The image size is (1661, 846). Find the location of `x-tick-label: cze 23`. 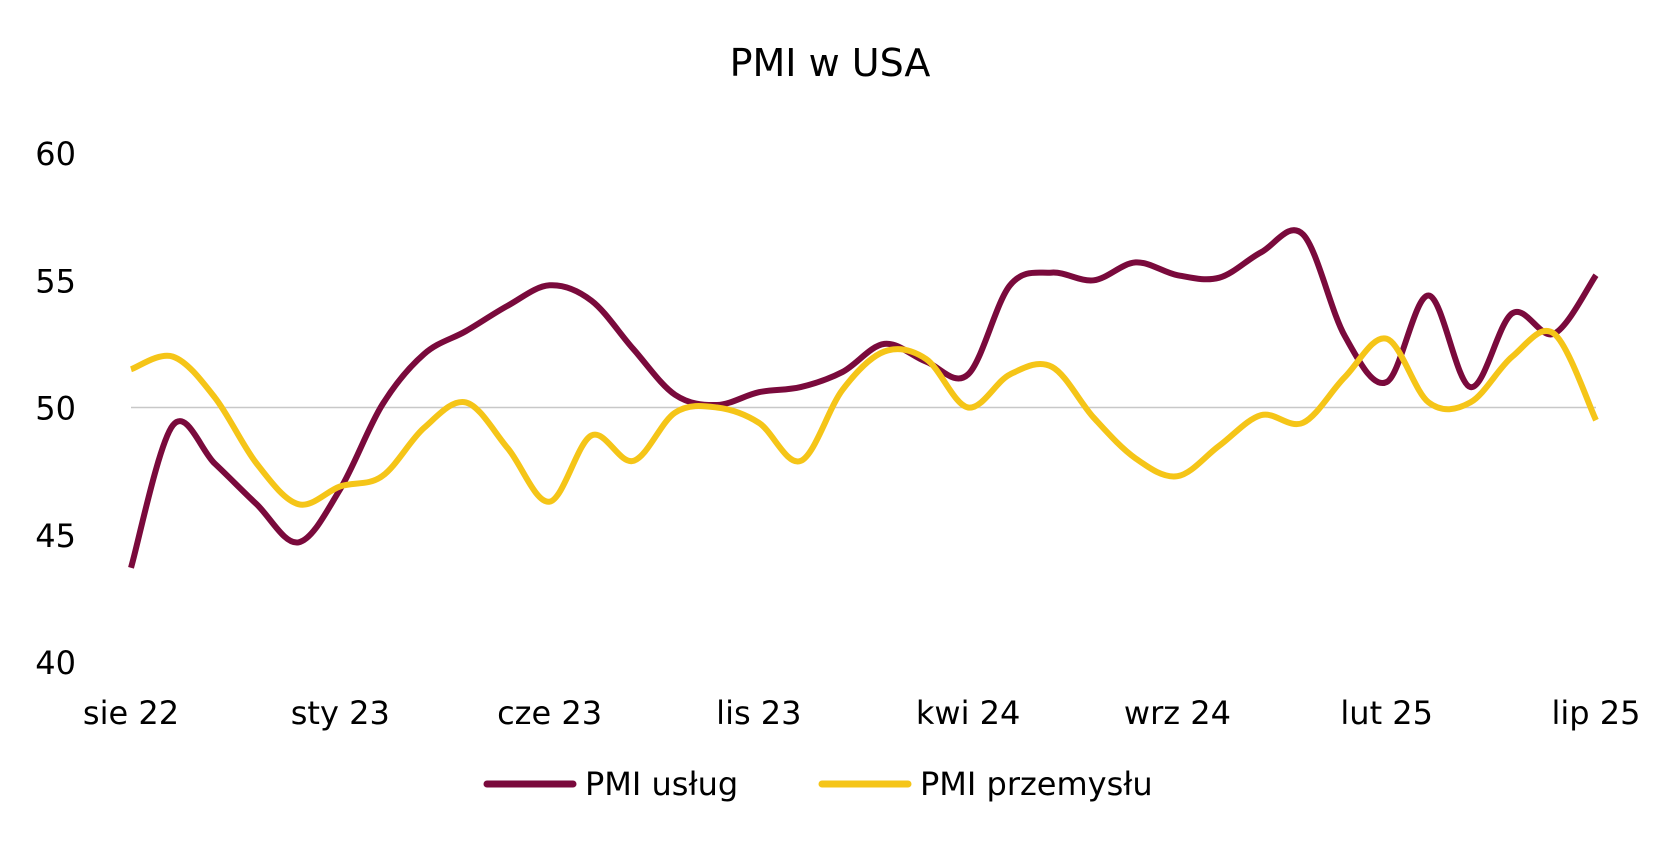

x-tick-label: cze 23 is located at coordinates (549, 713).